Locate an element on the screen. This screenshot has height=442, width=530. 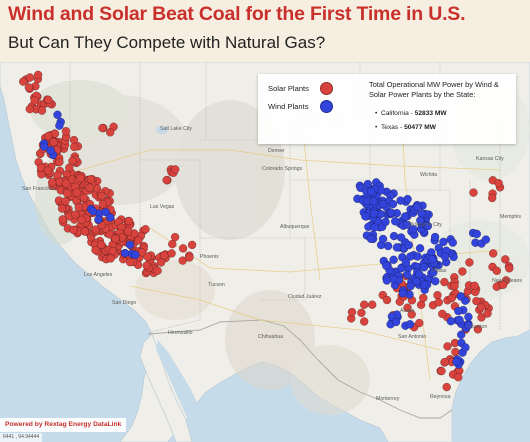
data-credit: Powered by Rextag Energy DataLink is located at coordinates (63, 425).